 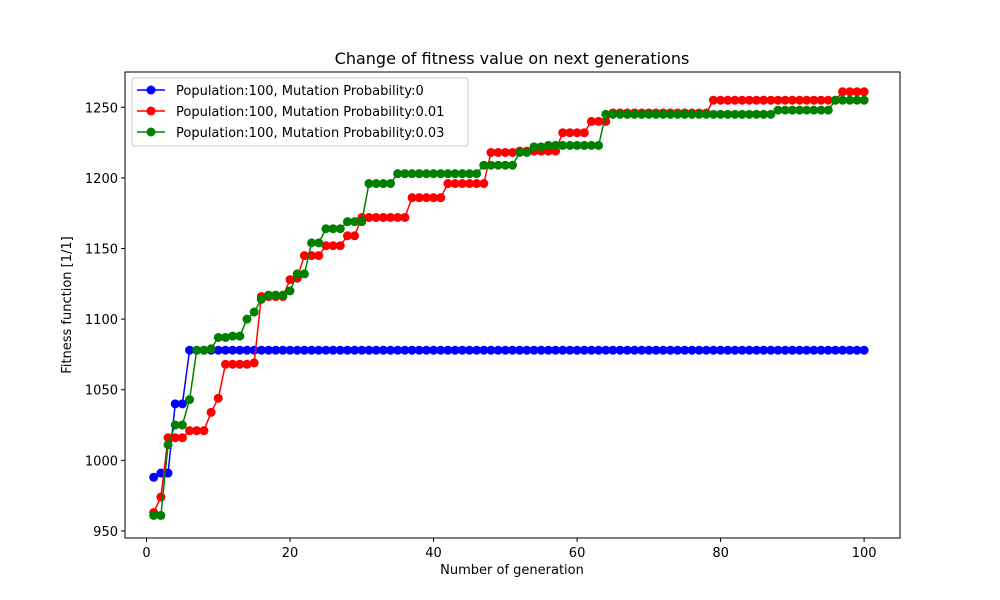 I want to click on y-axis-label: Fitness function [1/1], so click(x=67, y=304).